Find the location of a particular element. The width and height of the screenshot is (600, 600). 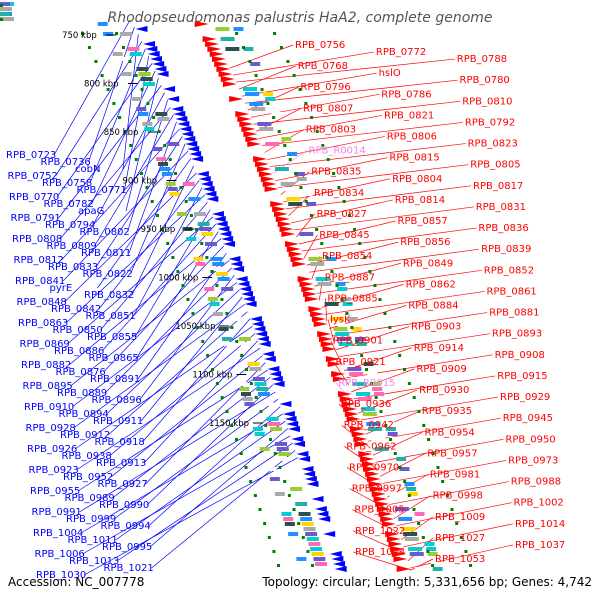

left-gene-label: RPB_0771 is located at coordinates (102, 190).